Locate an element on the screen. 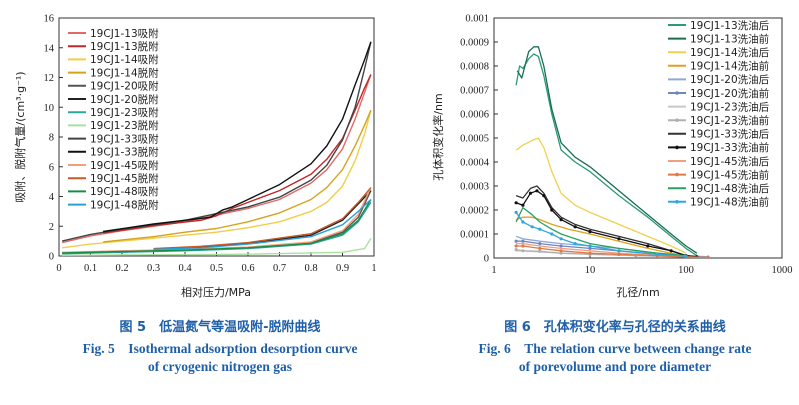 This screenshot has width=799, height=405. chart-isotherm-y-axis-label: 吸附、脱附气量/(cm³·g⁻¹) is located at coordinates (20, 136).